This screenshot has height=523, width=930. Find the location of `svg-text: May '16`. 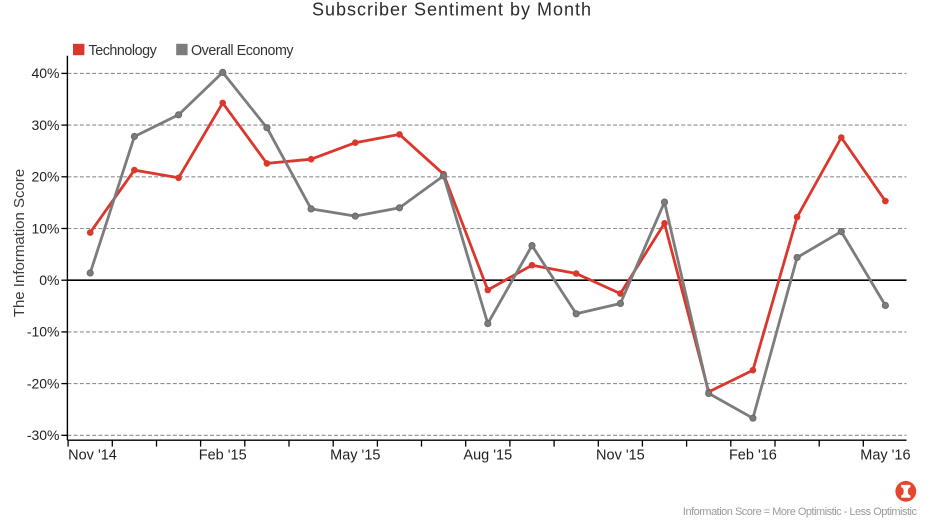

svg-text: May '16 is located at coordinates (885, 456).